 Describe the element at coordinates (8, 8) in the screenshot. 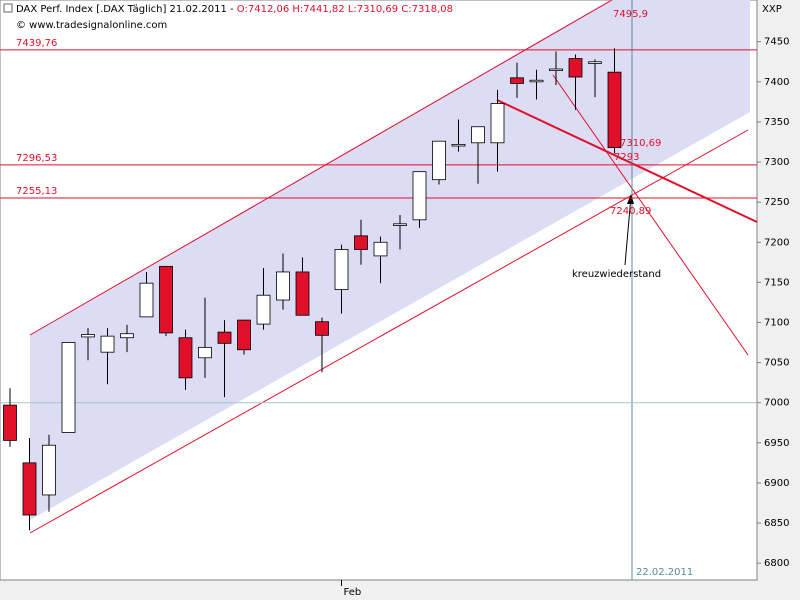

I see `icon` at that location.